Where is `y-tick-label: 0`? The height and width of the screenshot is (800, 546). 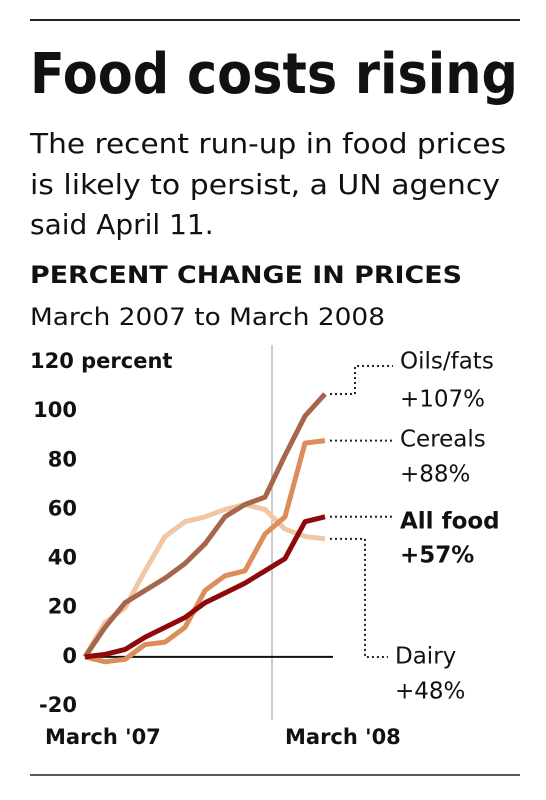
y-tick-label: 0 is located at coordinates (69, 656).